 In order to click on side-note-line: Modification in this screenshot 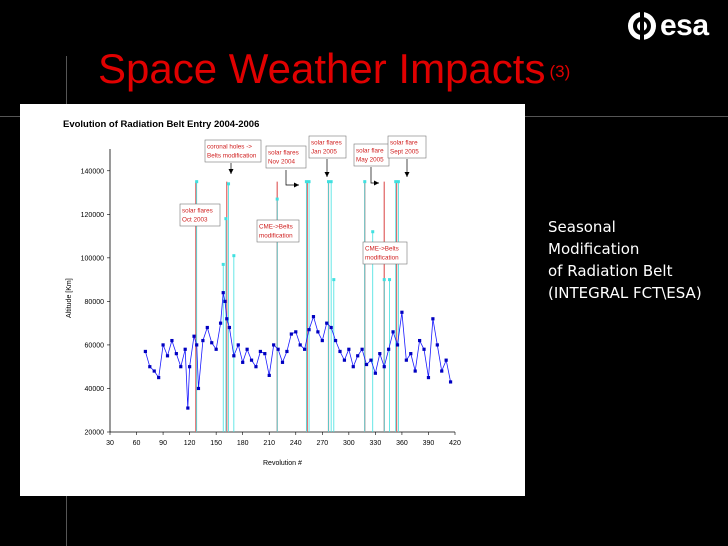, I will do `click(594, 249)`.